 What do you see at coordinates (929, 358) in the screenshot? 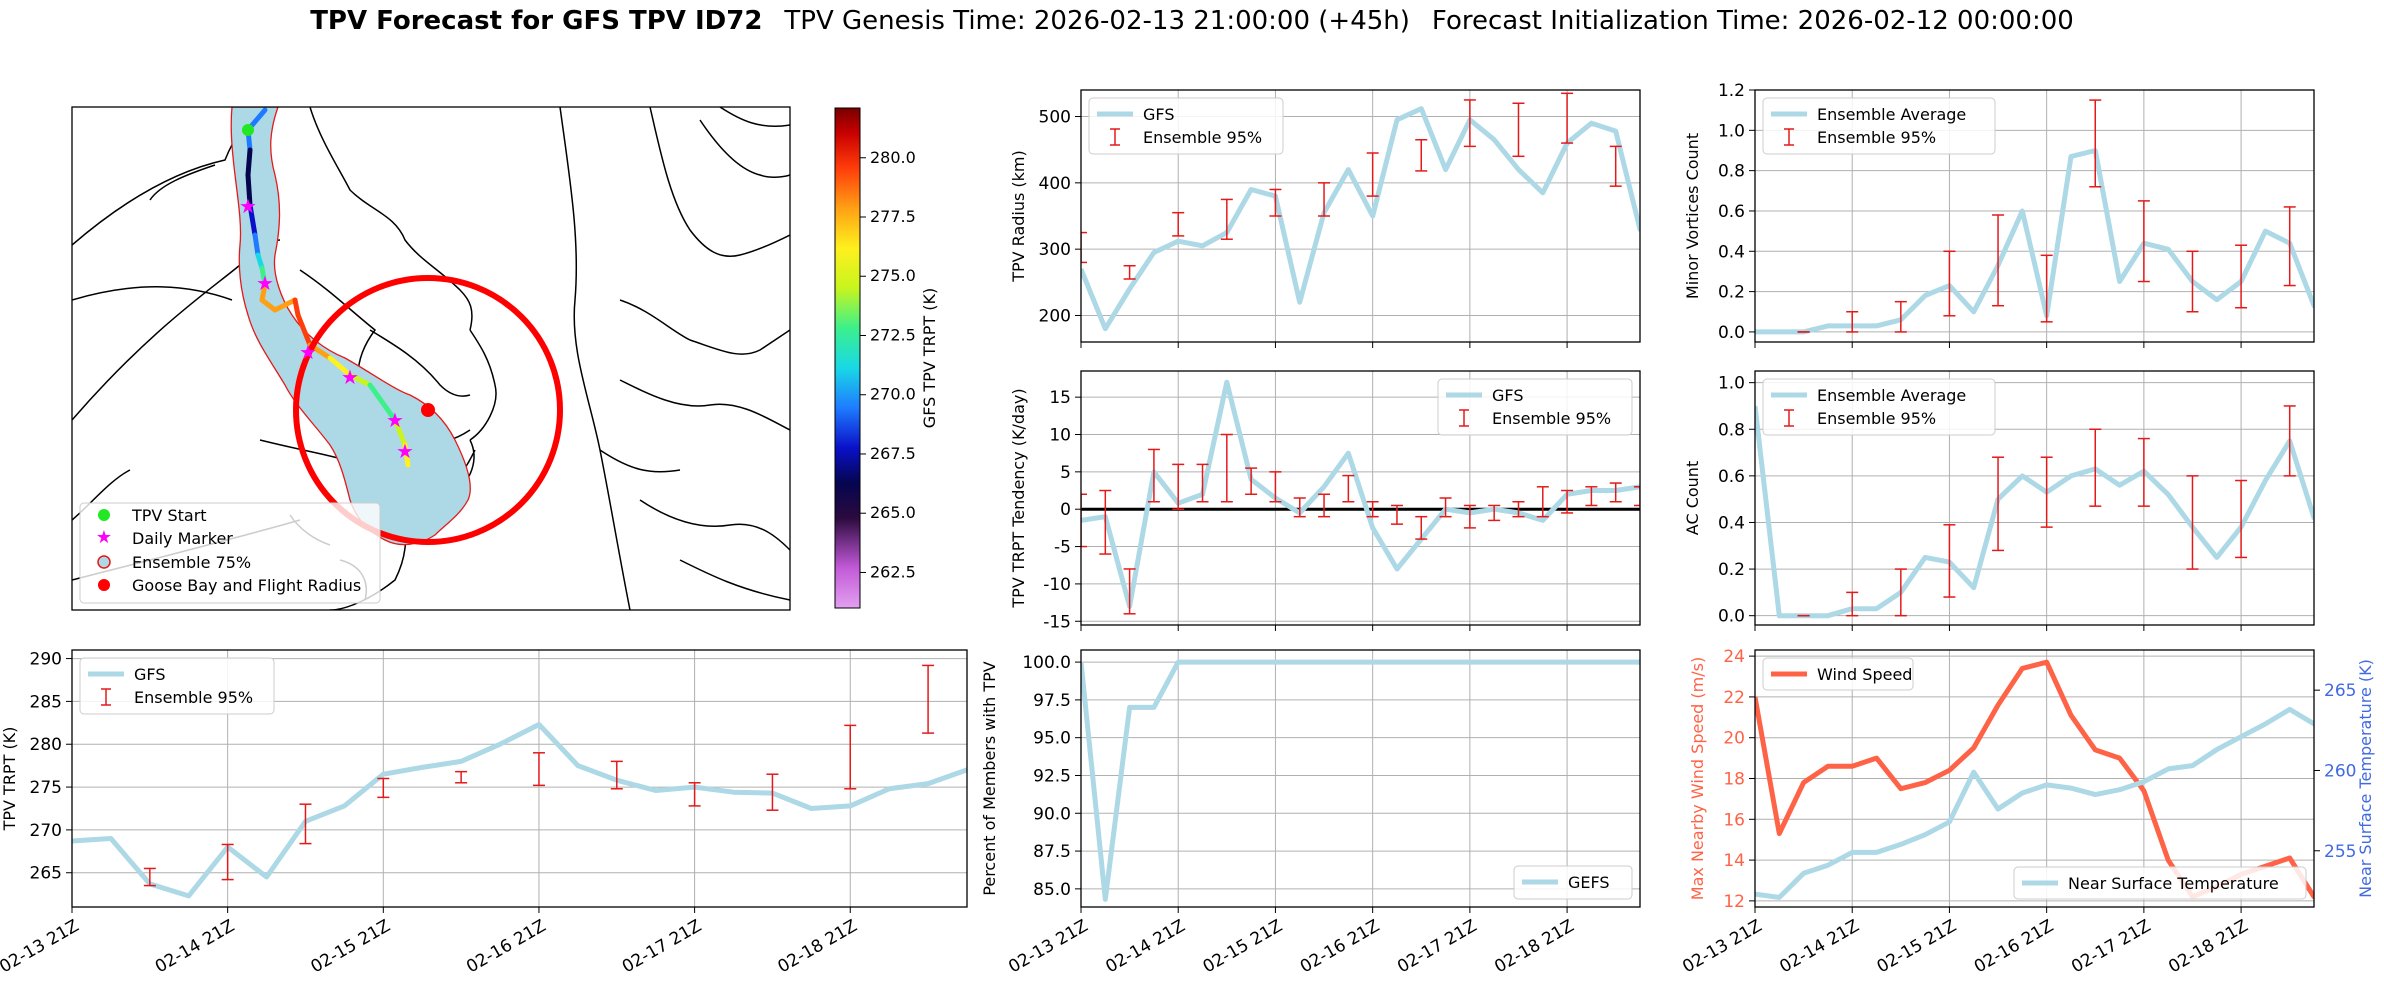
I see `colorbar-label: GFS TPV TRPT (K)` at bounding box center [929, 358].